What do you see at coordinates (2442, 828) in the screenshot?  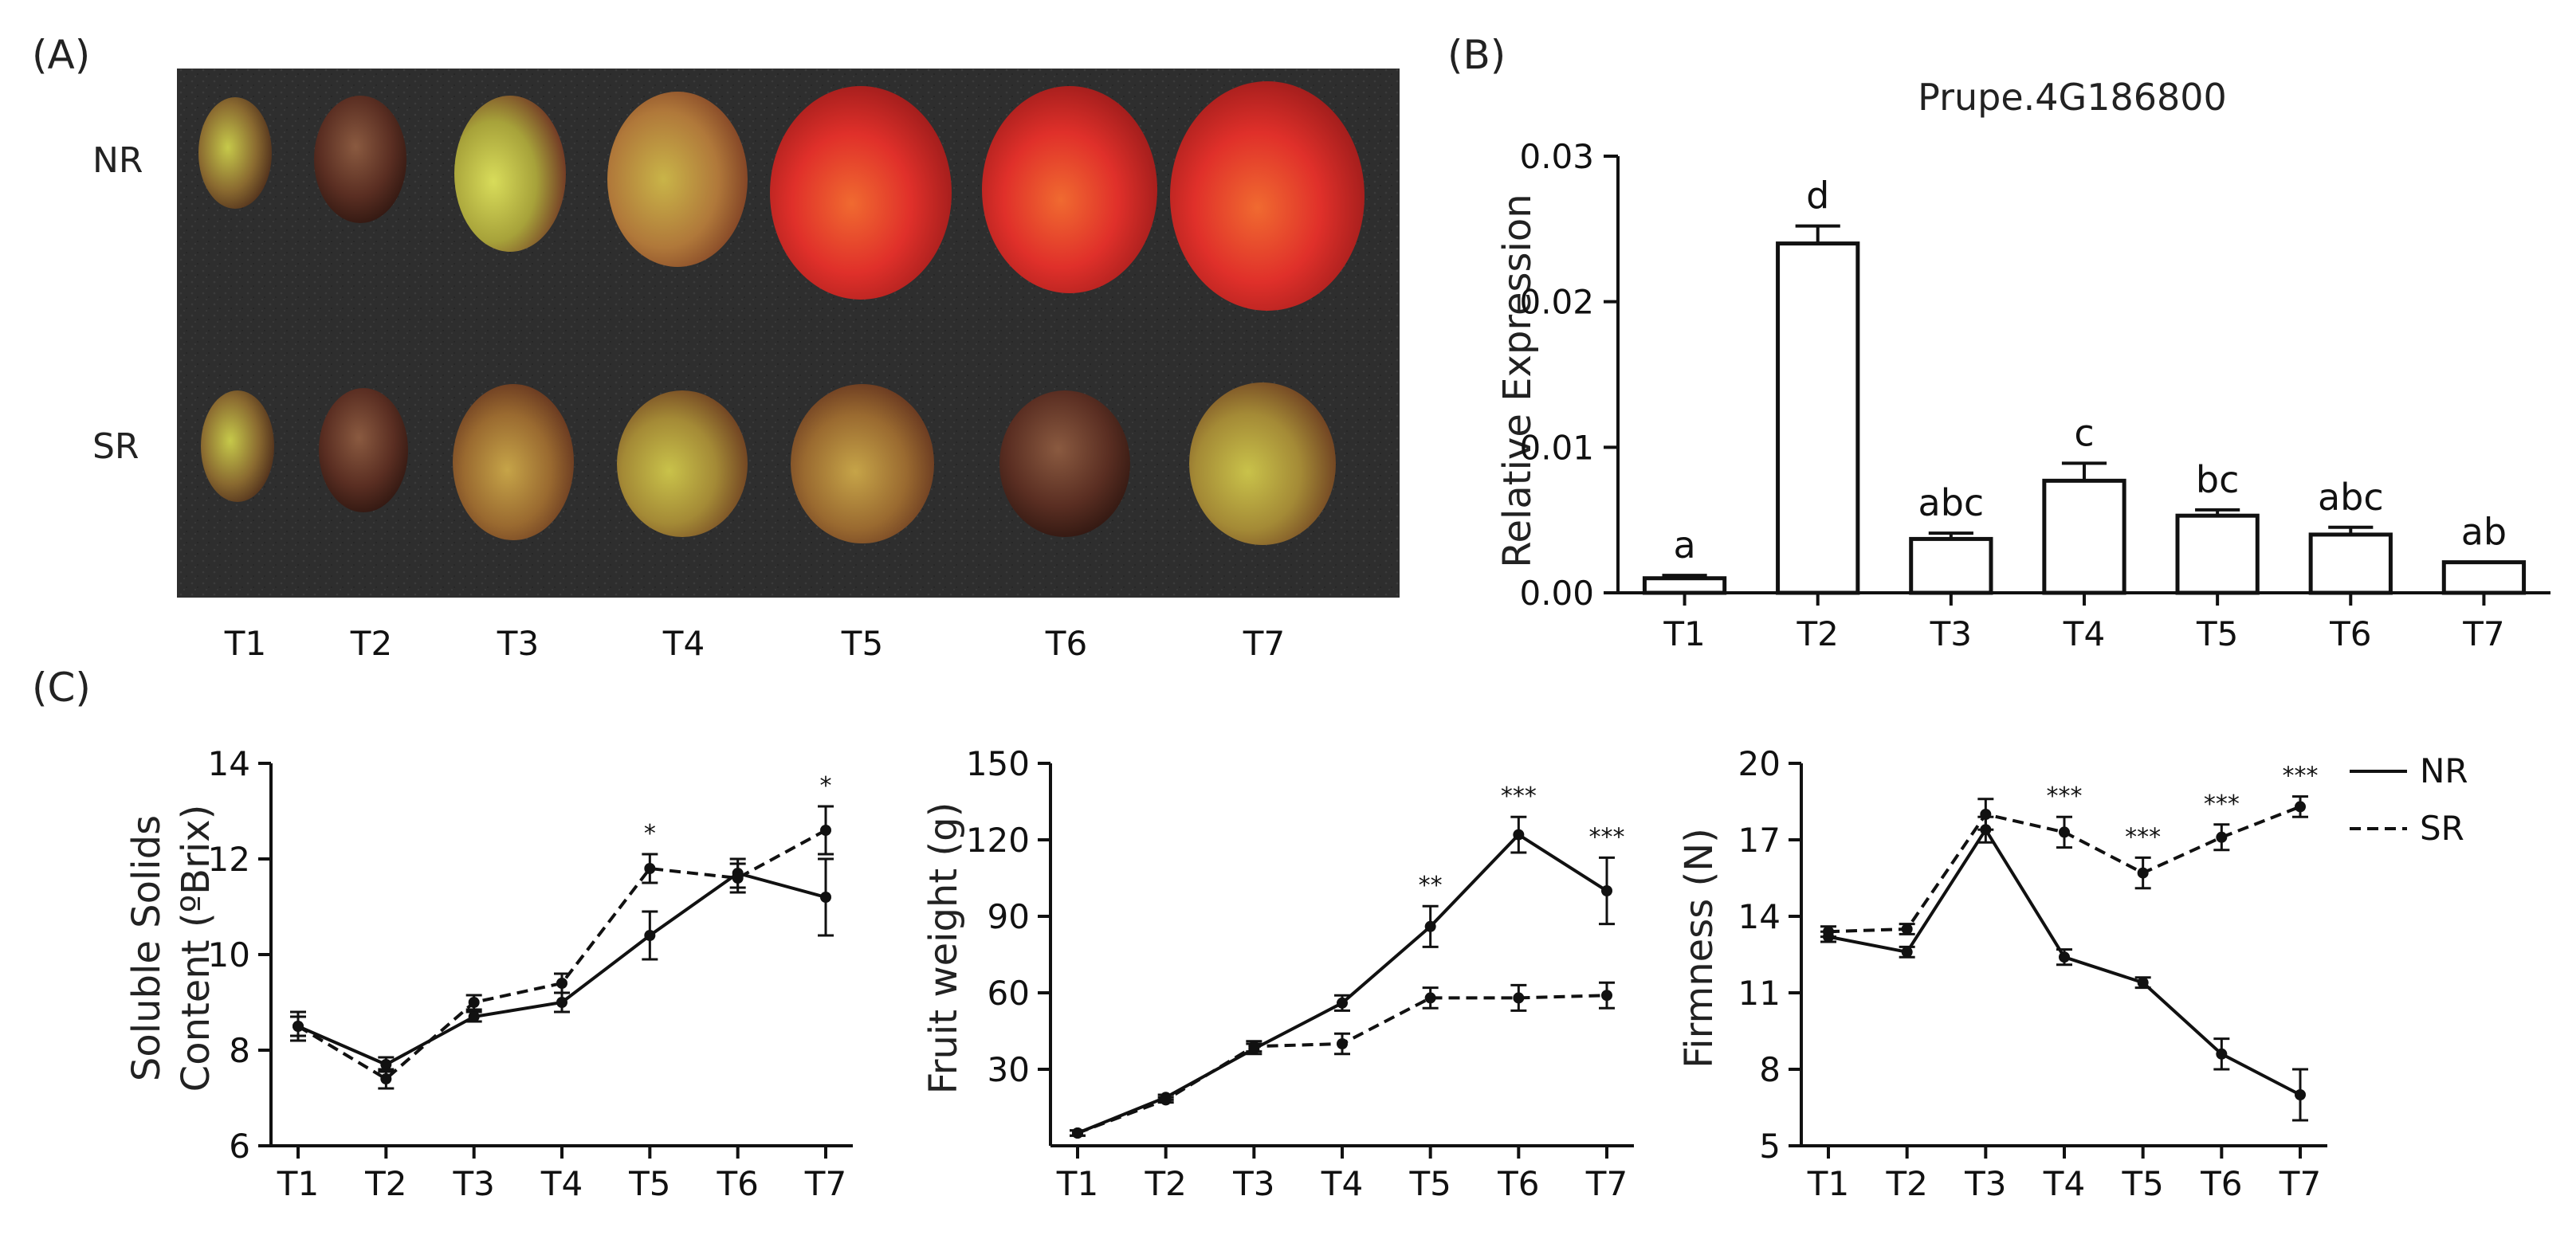 I see `legend-label-sr: SR` at bounding box center [2442, 828].